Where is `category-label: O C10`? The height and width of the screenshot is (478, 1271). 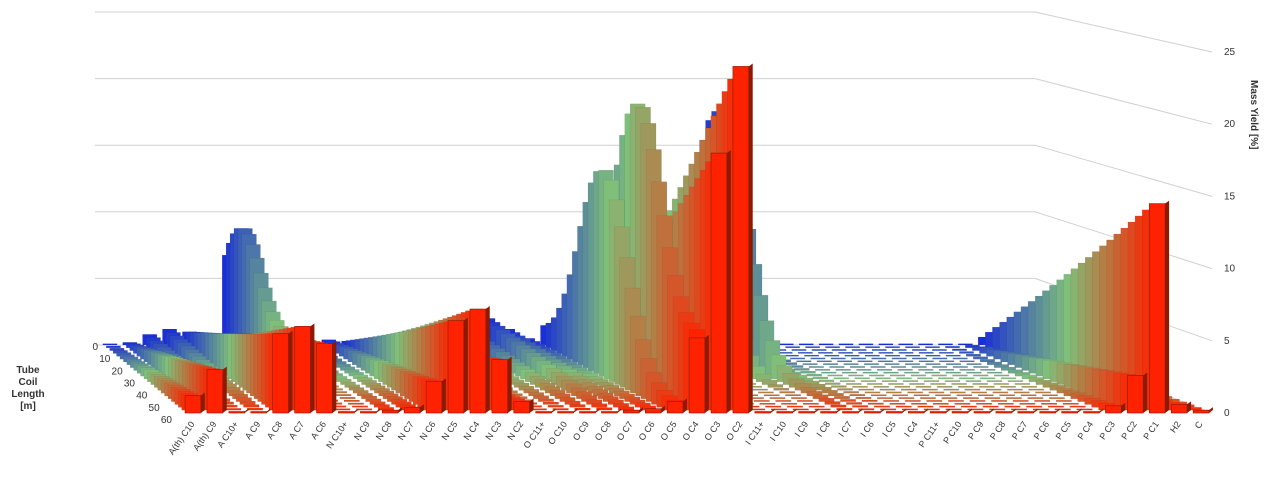
category-label: O C10 is located at coordinates (557, 432).